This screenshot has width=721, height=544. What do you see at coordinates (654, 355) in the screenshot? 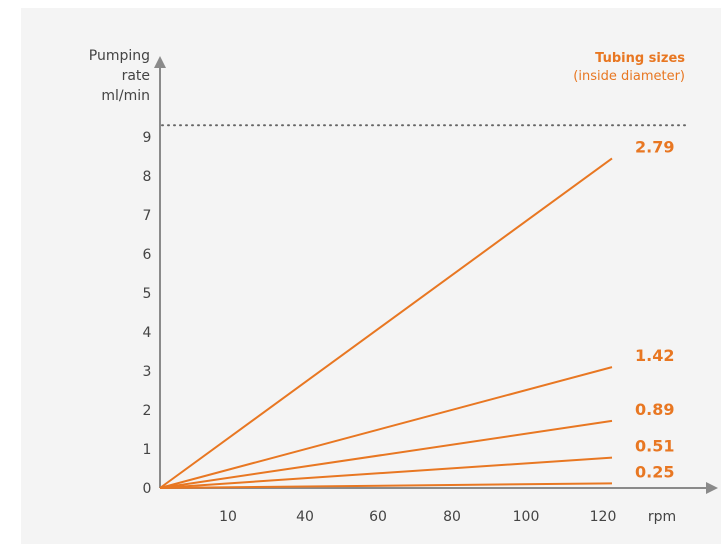
I see `series-label-1-42: 1.42` at bounding box center [654, 355].